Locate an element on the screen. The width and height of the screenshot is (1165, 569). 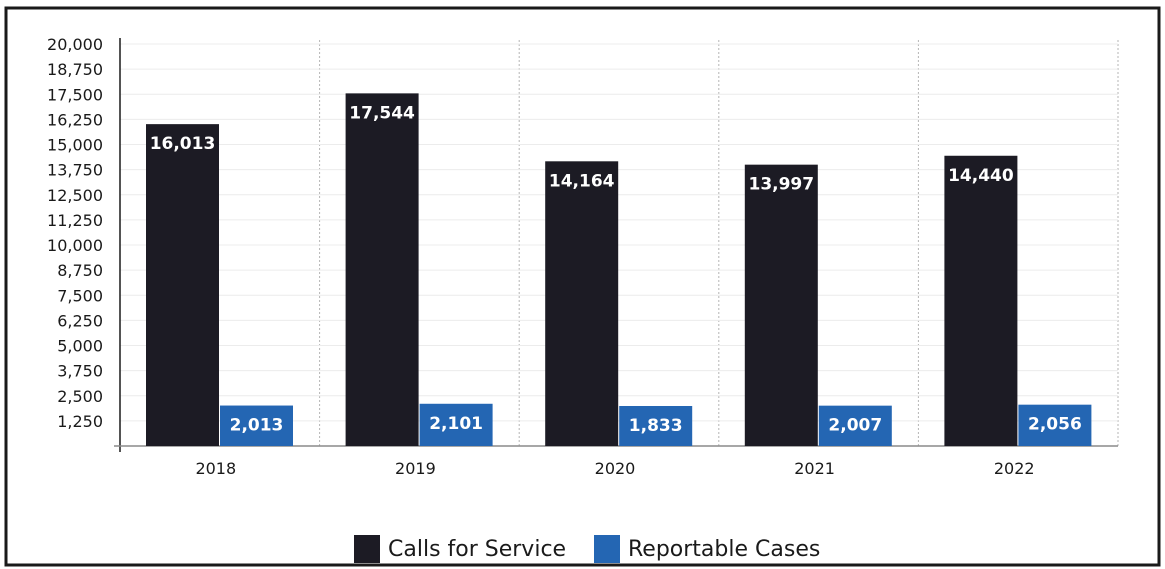
y-tick-label: 15,000 is located at coordinates (75, 145).